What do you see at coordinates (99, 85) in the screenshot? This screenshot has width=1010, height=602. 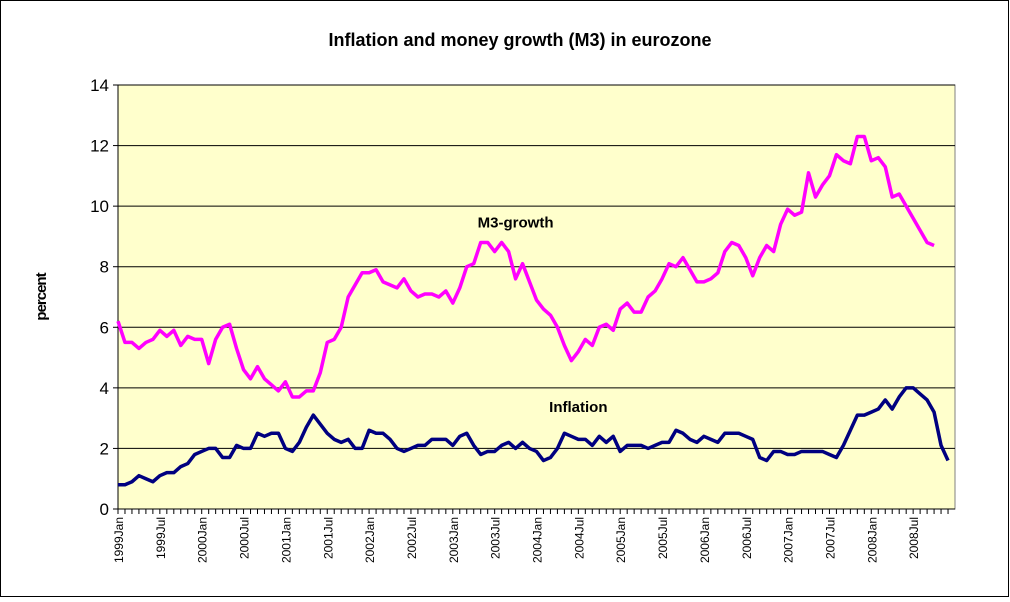 I see `y-tick-label: 14` at bounding box center [99, 85].